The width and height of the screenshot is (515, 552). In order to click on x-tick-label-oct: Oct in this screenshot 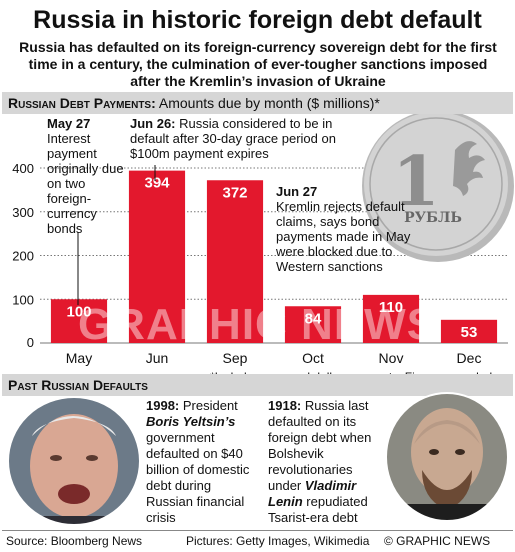, I will do `click(313, 358)`.